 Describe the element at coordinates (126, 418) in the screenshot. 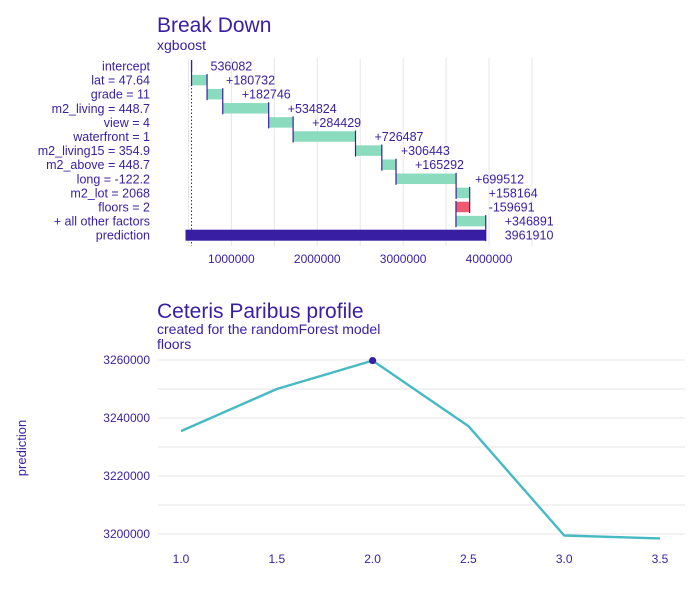

I see `cp-y-tick-label: 3240000` at that location.